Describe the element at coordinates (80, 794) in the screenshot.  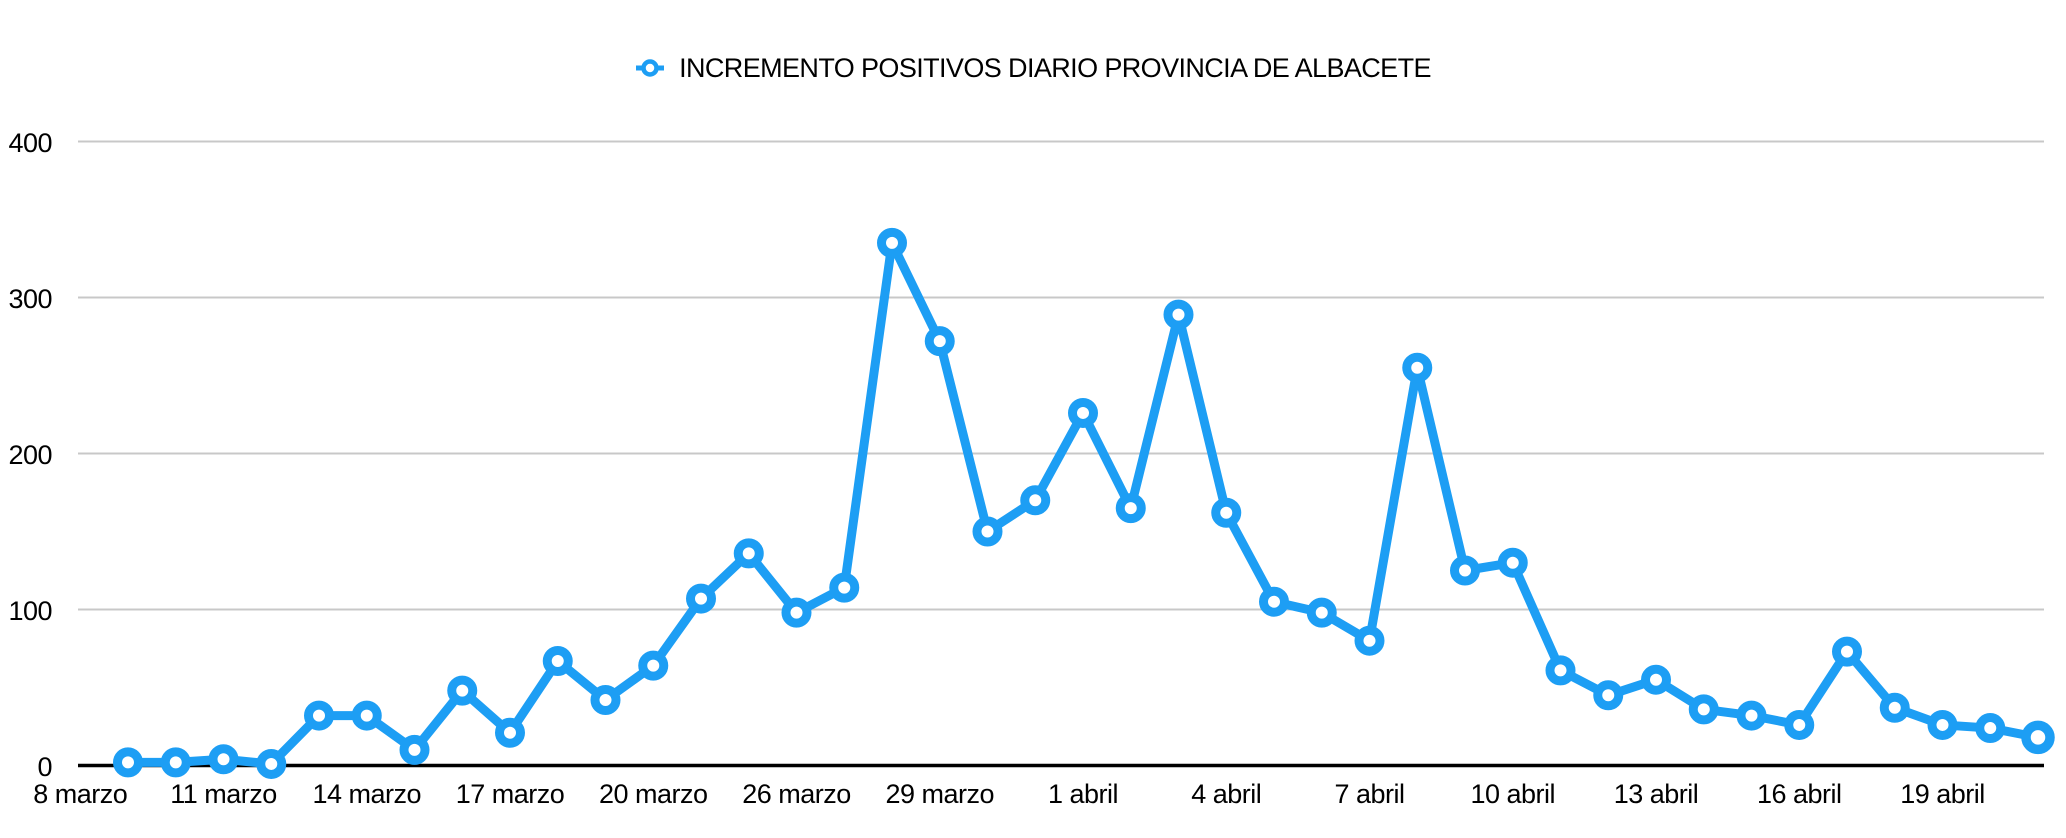
I see `x-axis-tick-label: 8 marzo` at that location.